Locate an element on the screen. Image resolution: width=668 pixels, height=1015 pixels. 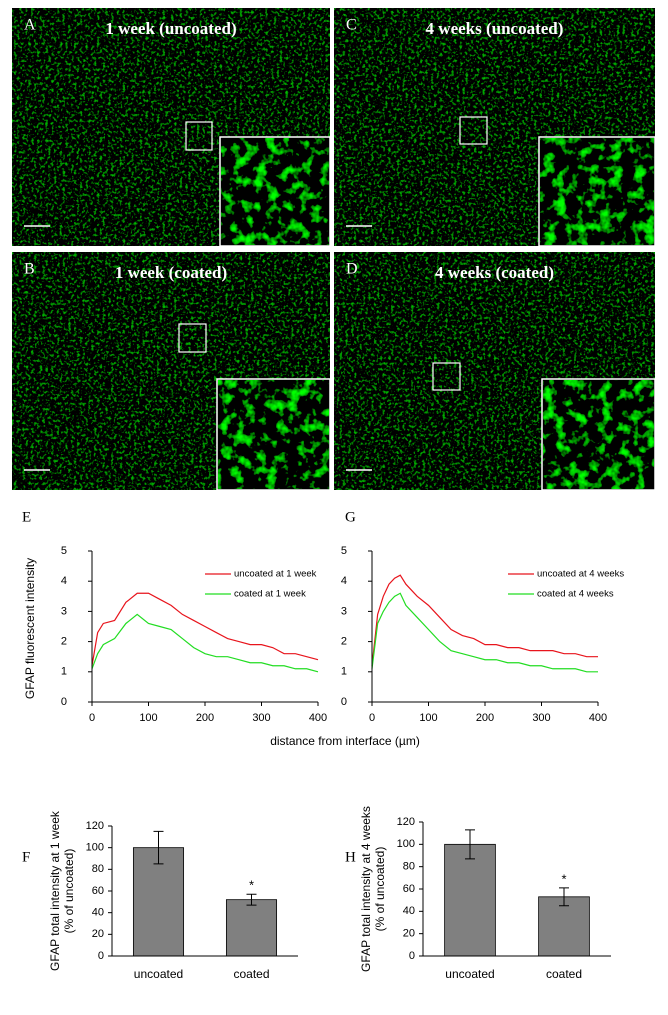
panel-letter: B is located at coordinates (29, 269).